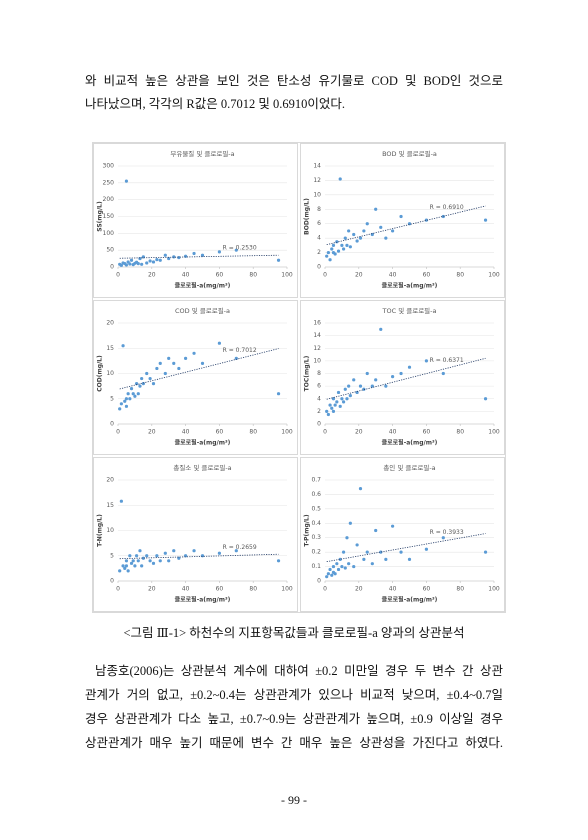 The image size is (588, 840). I want to click on y-tick-label: 14, so click(317, 166).